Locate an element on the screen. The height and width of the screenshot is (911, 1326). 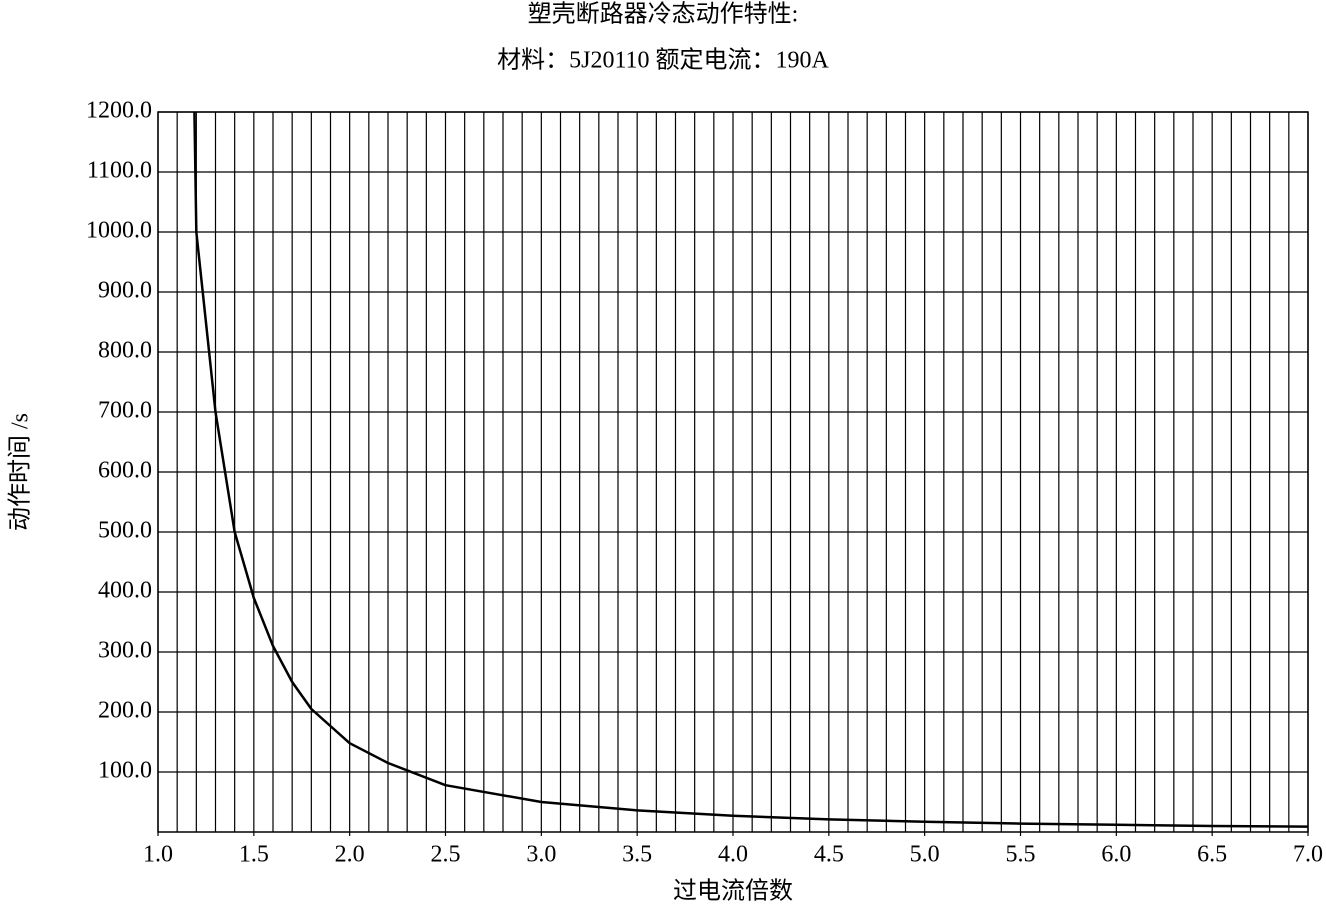
x-tick-label: 2.0 is located at coordinates (350, 855).